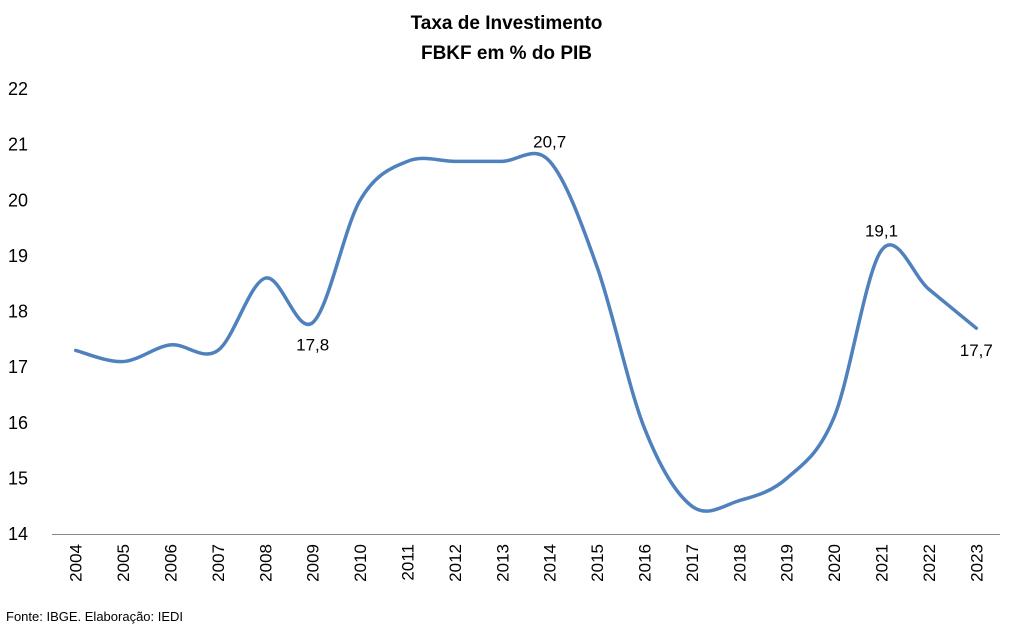 Image resolution: width=1013 pixels, height=631 pixels. What do you see at coordinates (692, 563) in the screenshot?
I see `x-tick-label: 2017` at bounding box center [692, 563].